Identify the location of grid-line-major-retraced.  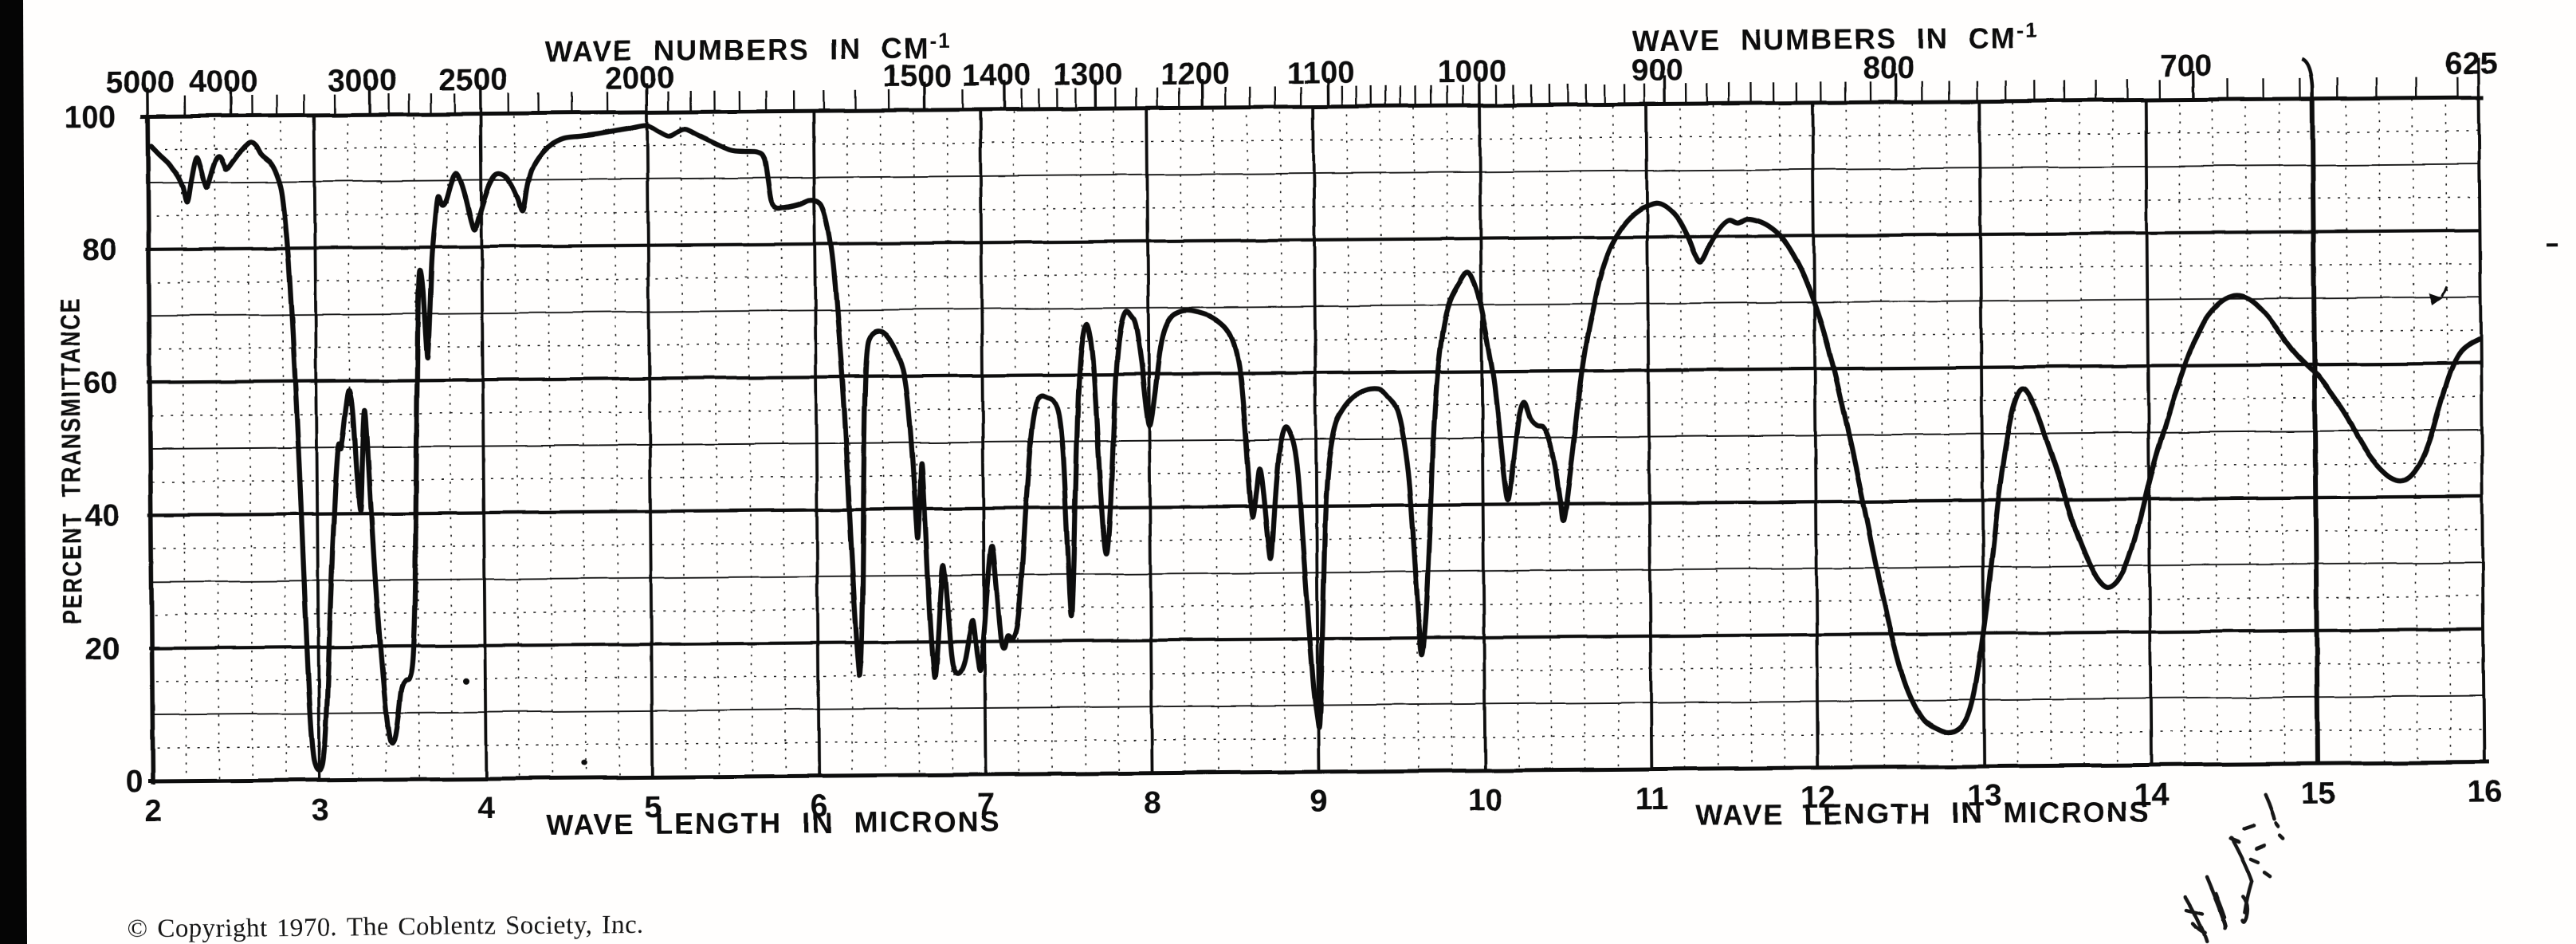
(2315, 431).